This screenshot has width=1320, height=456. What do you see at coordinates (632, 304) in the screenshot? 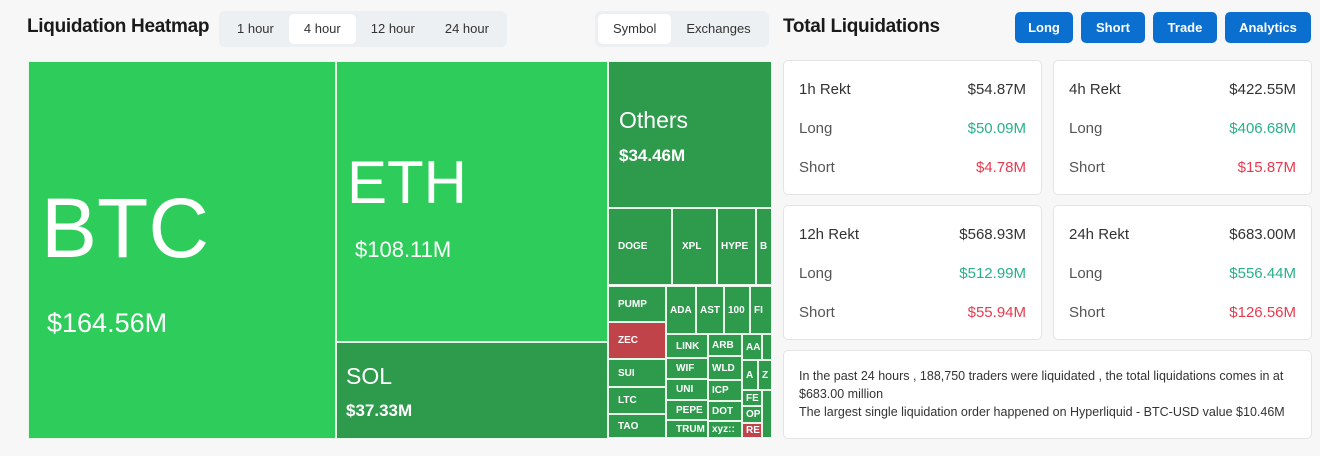
I see `cell-symbol: PUMP` at bounding box center [632, 304].